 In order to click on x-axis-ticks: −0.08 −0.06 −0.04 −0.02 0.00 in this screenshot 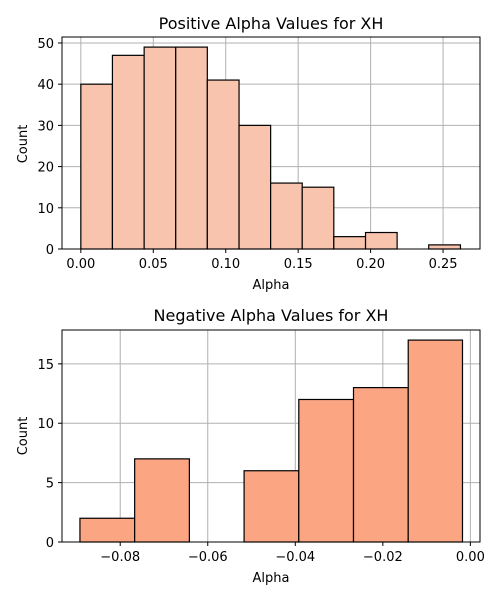, I will do `click(292, 553)`.